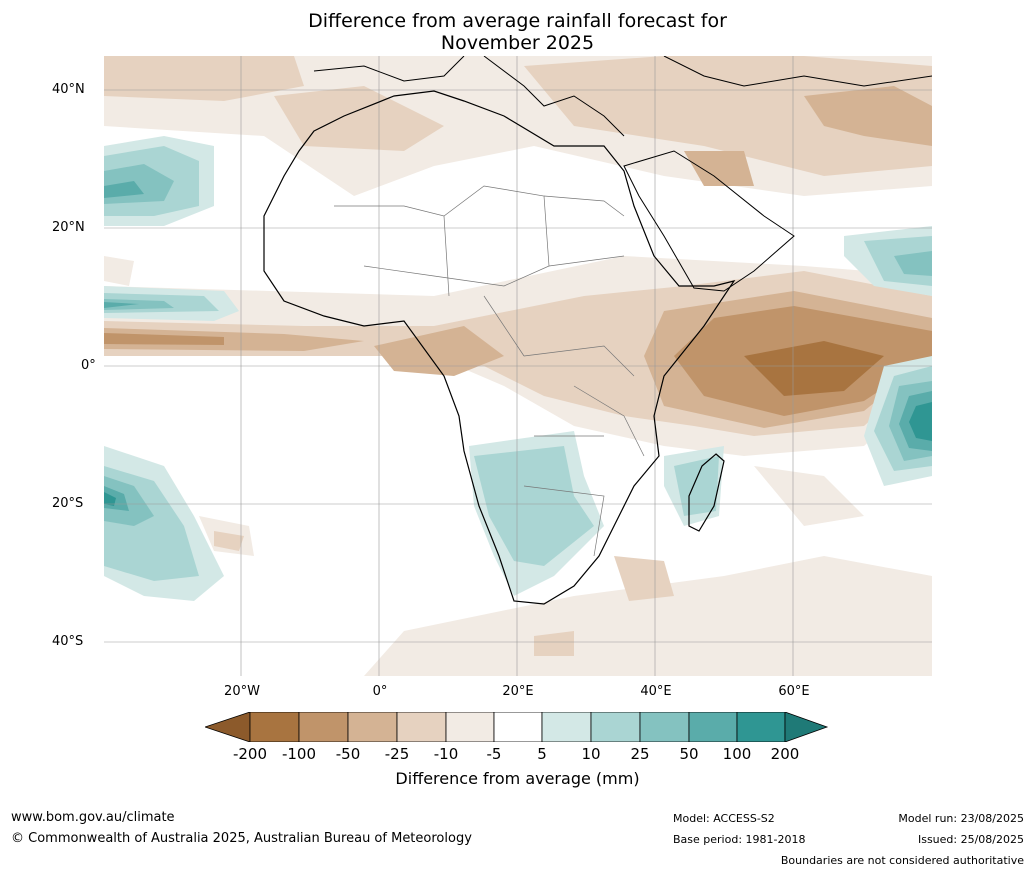 The image size is (1035, 873). I want to click on lon-label-20w: 20°W, so click(242, 691).